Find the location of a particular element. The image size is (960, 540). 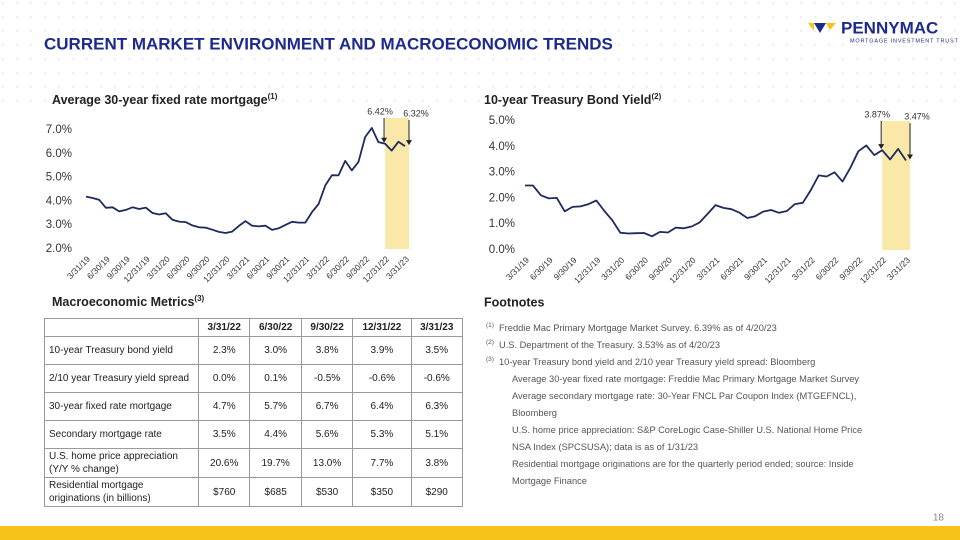

row-label: 10-year Treasury bond yield is located at coordinates (121, 350).